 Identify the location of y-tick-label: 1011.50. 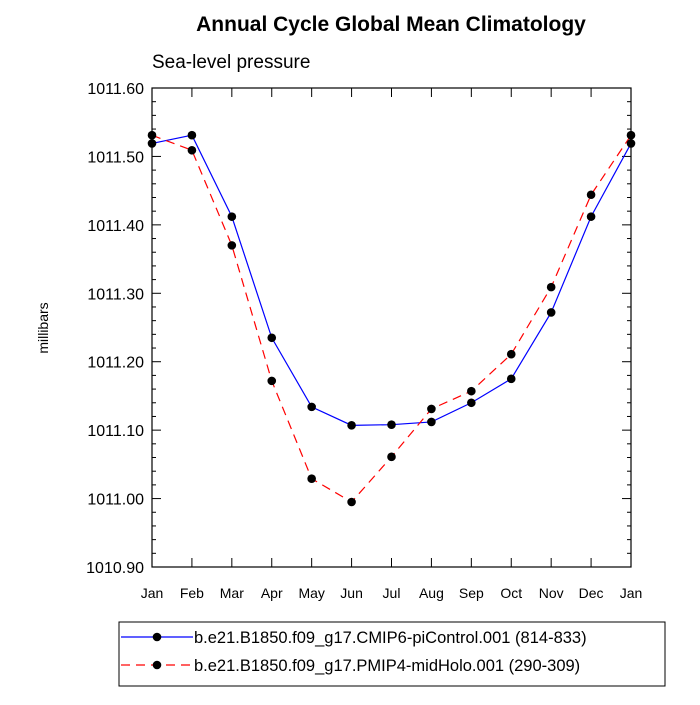
(115, 157).